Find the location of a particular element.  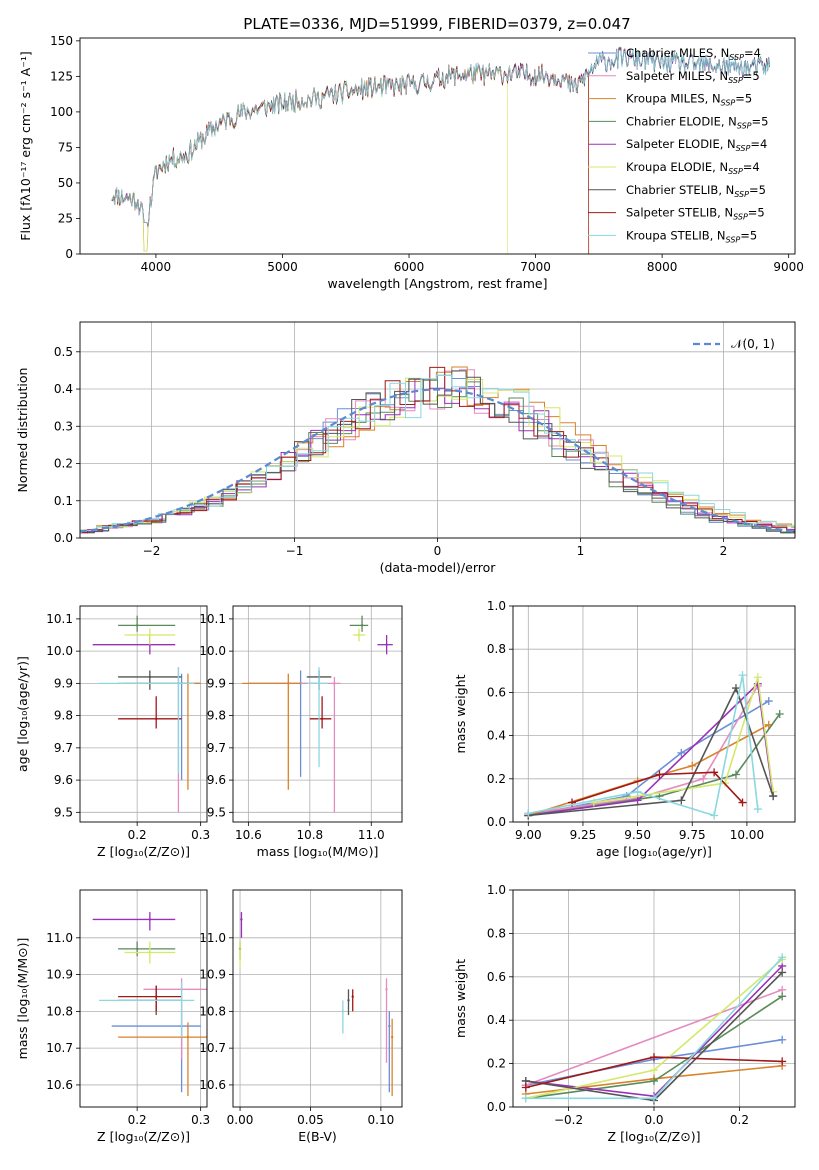

x-tick-label: 9000 is located at coordinates (788, 267).